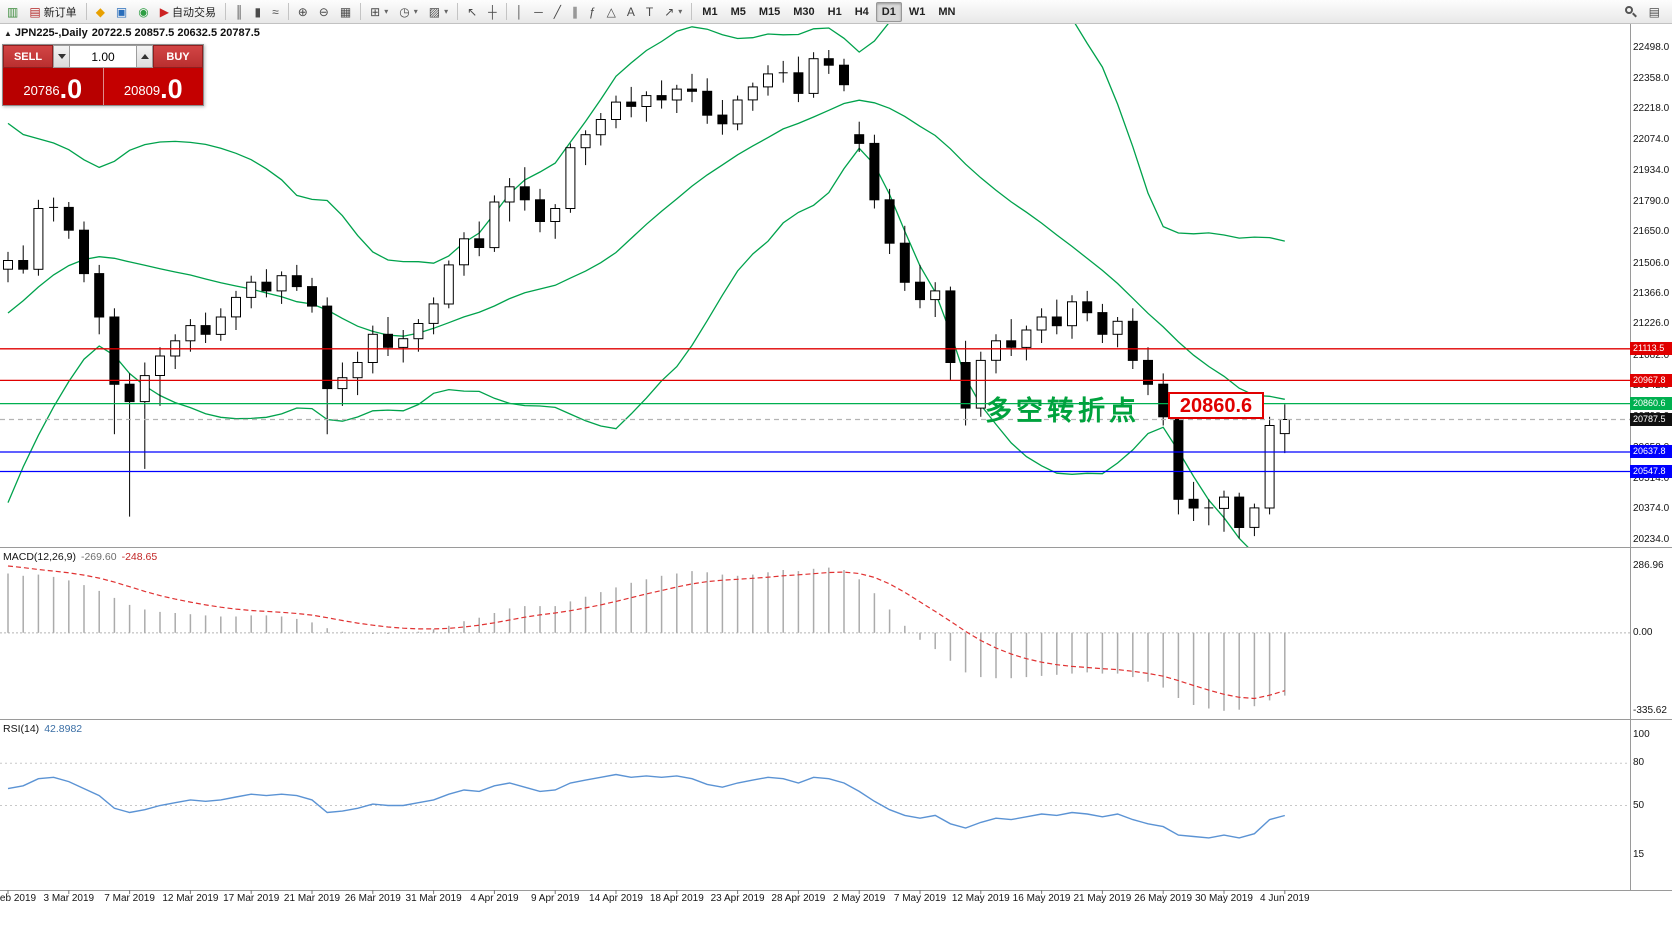  Describe the element at coordinates (616, 898) in the screenshot. I see `date-axis-label: 14 Apr 2019` at that location.